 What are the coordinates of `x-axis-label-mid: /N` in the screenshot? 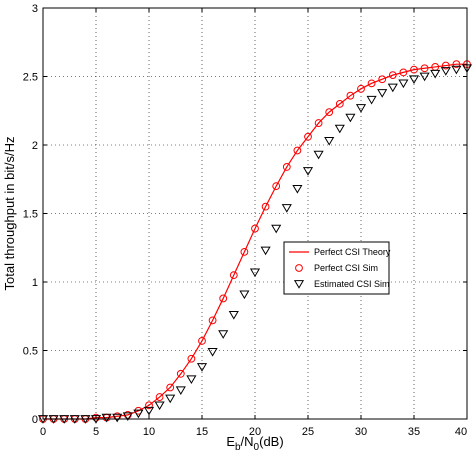 It's located at (247, 441).